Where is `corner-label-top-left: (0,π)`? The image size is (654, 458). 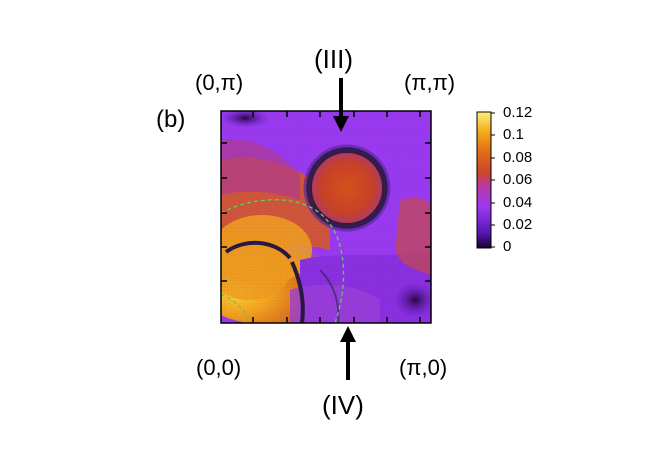
corner-label-top-left: (0,π) is located at coordinates (219, 82).